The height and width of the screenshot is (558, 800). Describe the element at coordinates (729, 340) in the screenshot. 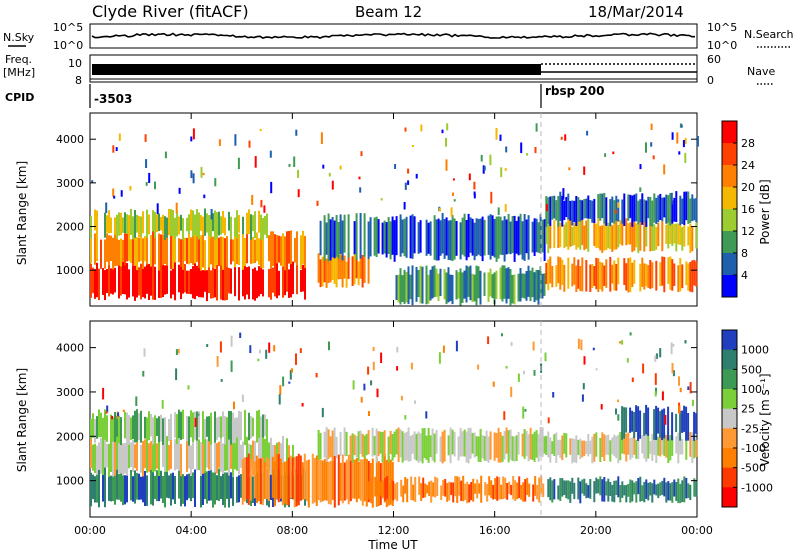

I see `velocity-colorbar-swatch` at that location.